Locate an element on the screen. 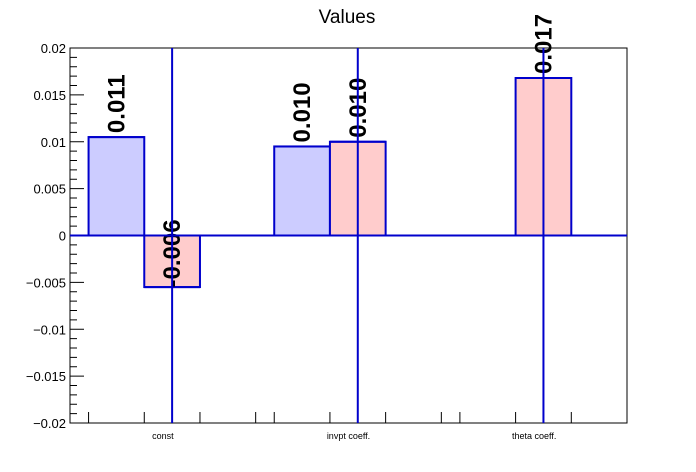 The height and width of the screenshot is (472, 696). y-tick-label: 0 is located at coordinates (62, 236).